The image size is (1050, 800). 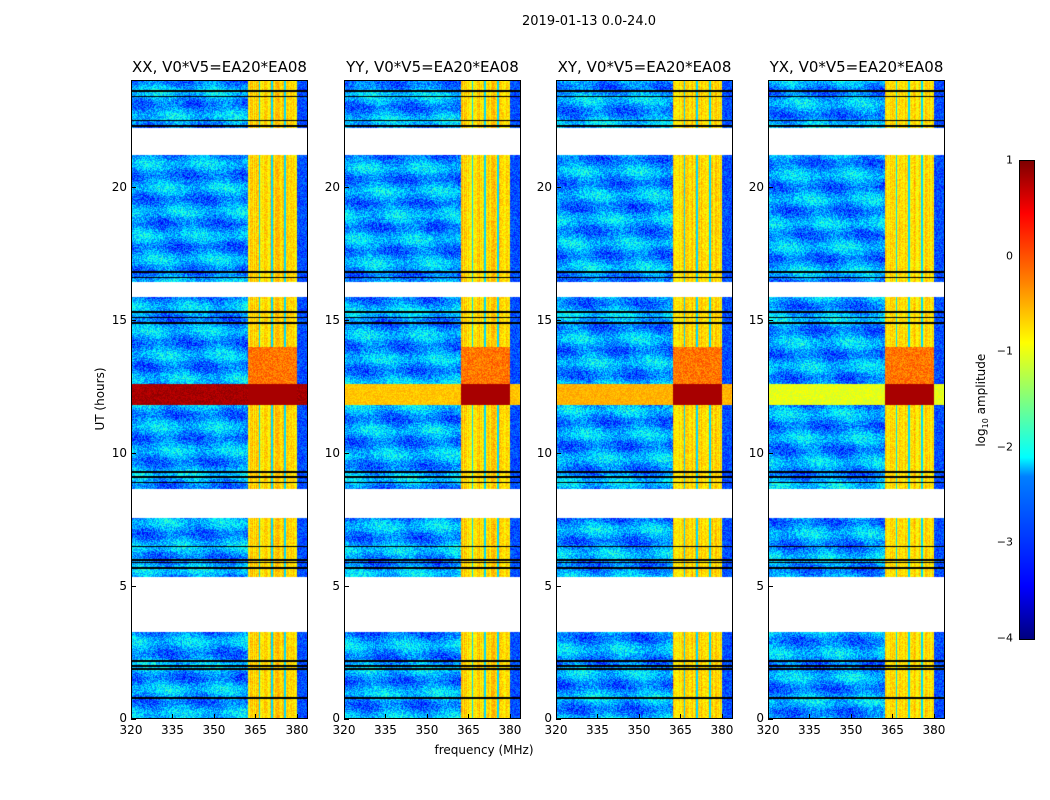 What do you see at coordinates (1004, 638) in the screenshot?
I see `colorbar-tick-label: −4` at bounding box center [1004, 638].